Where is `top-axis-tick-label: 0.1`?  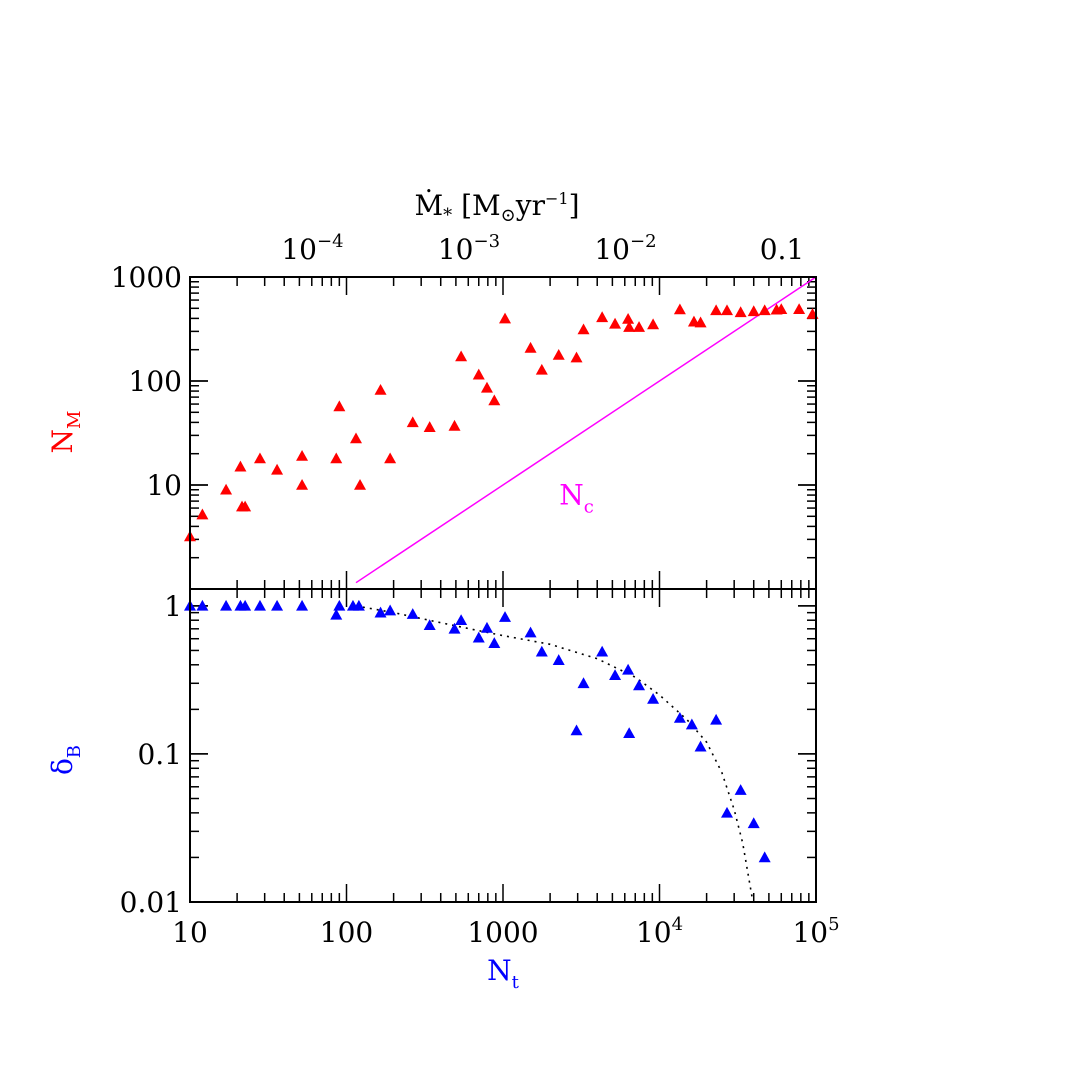 top-axis-tick-label: 0.1 is located at coordinates (782, 249).